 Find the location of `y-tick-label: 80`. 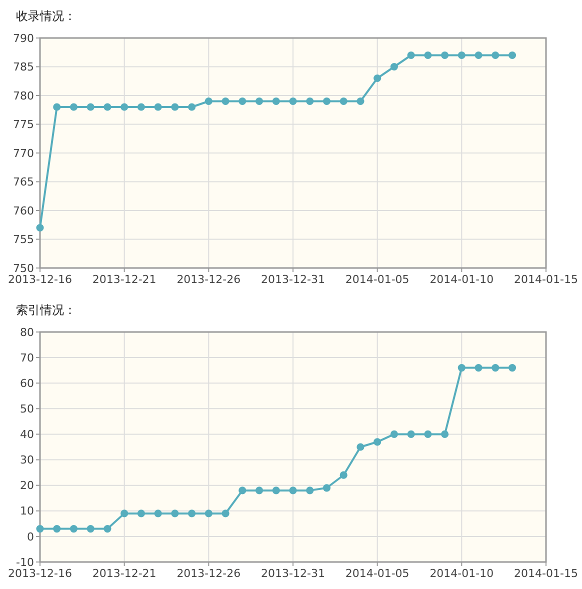

y-tick-label: 80 is located at coordinates (27, 332).